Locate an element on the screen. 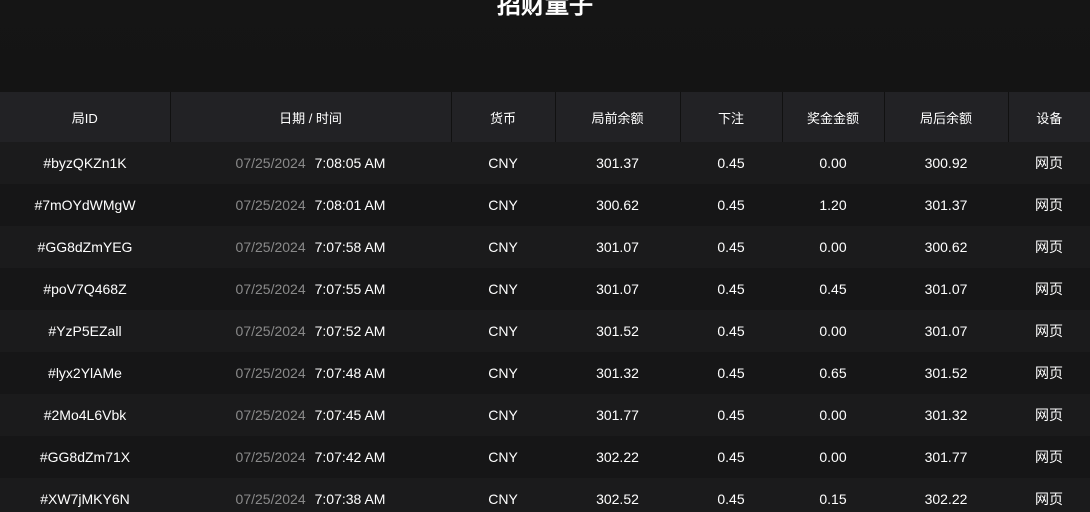 The width and height of the screenshot is (1090, 512). header-row: 局ID 日期 / 时间 货币 局前余额 下注 奖金金额 局后余额 设备 is located at coordinates (545, 117).